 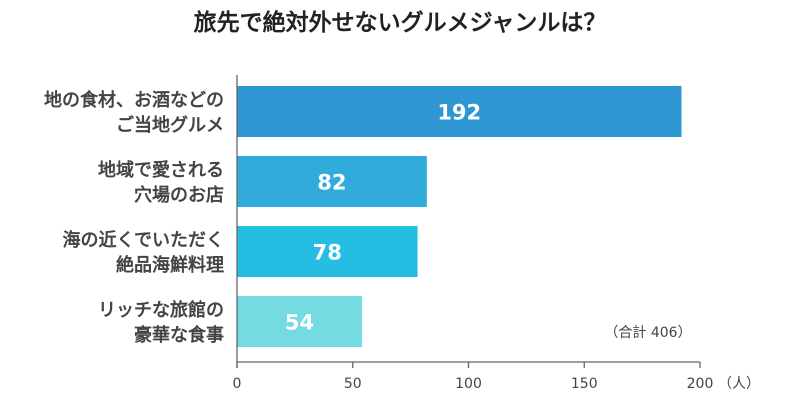 I want to click on bar-value-label: 192, so click(x=459, y=113).